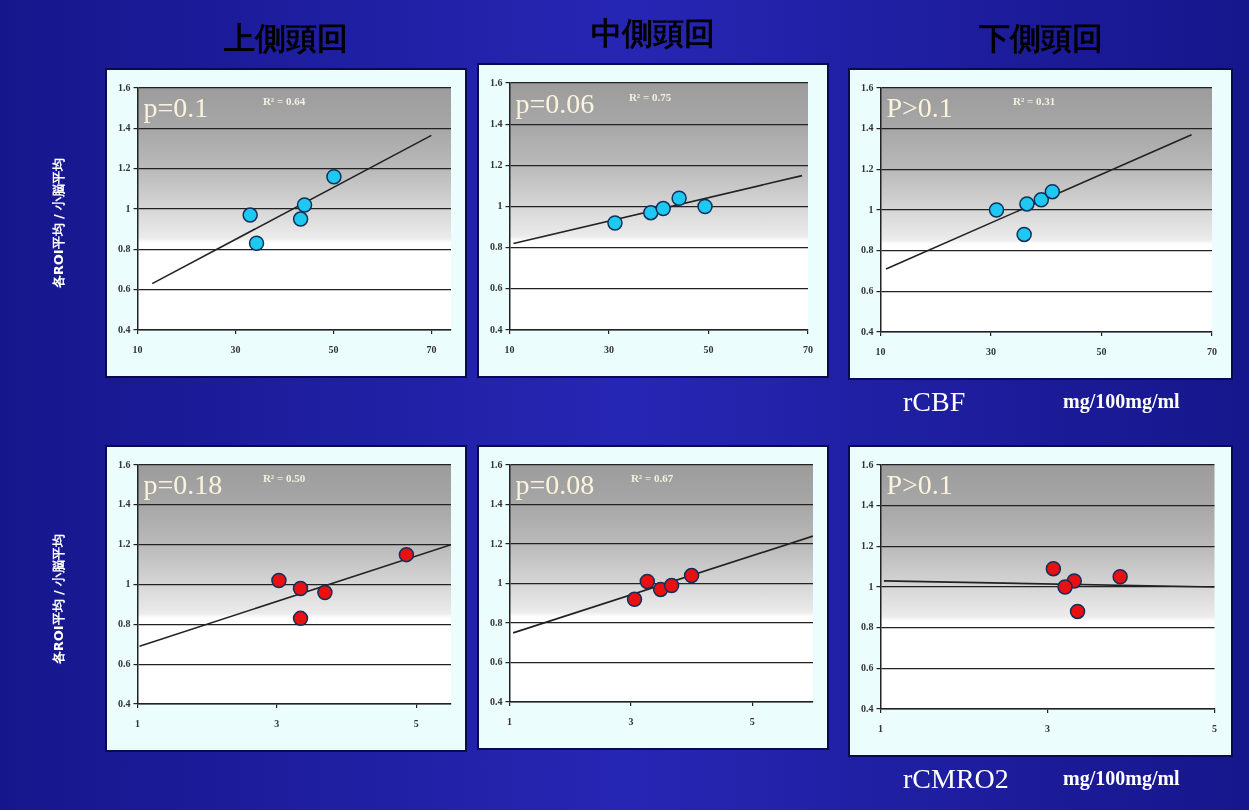  I want to click on chart-title: 上側頭回, so click(286, 38).